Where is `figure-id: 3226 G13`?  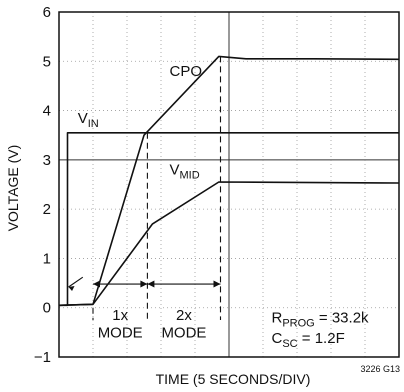
figure-id: 3226 G13 is located at coordinates (380, 369).